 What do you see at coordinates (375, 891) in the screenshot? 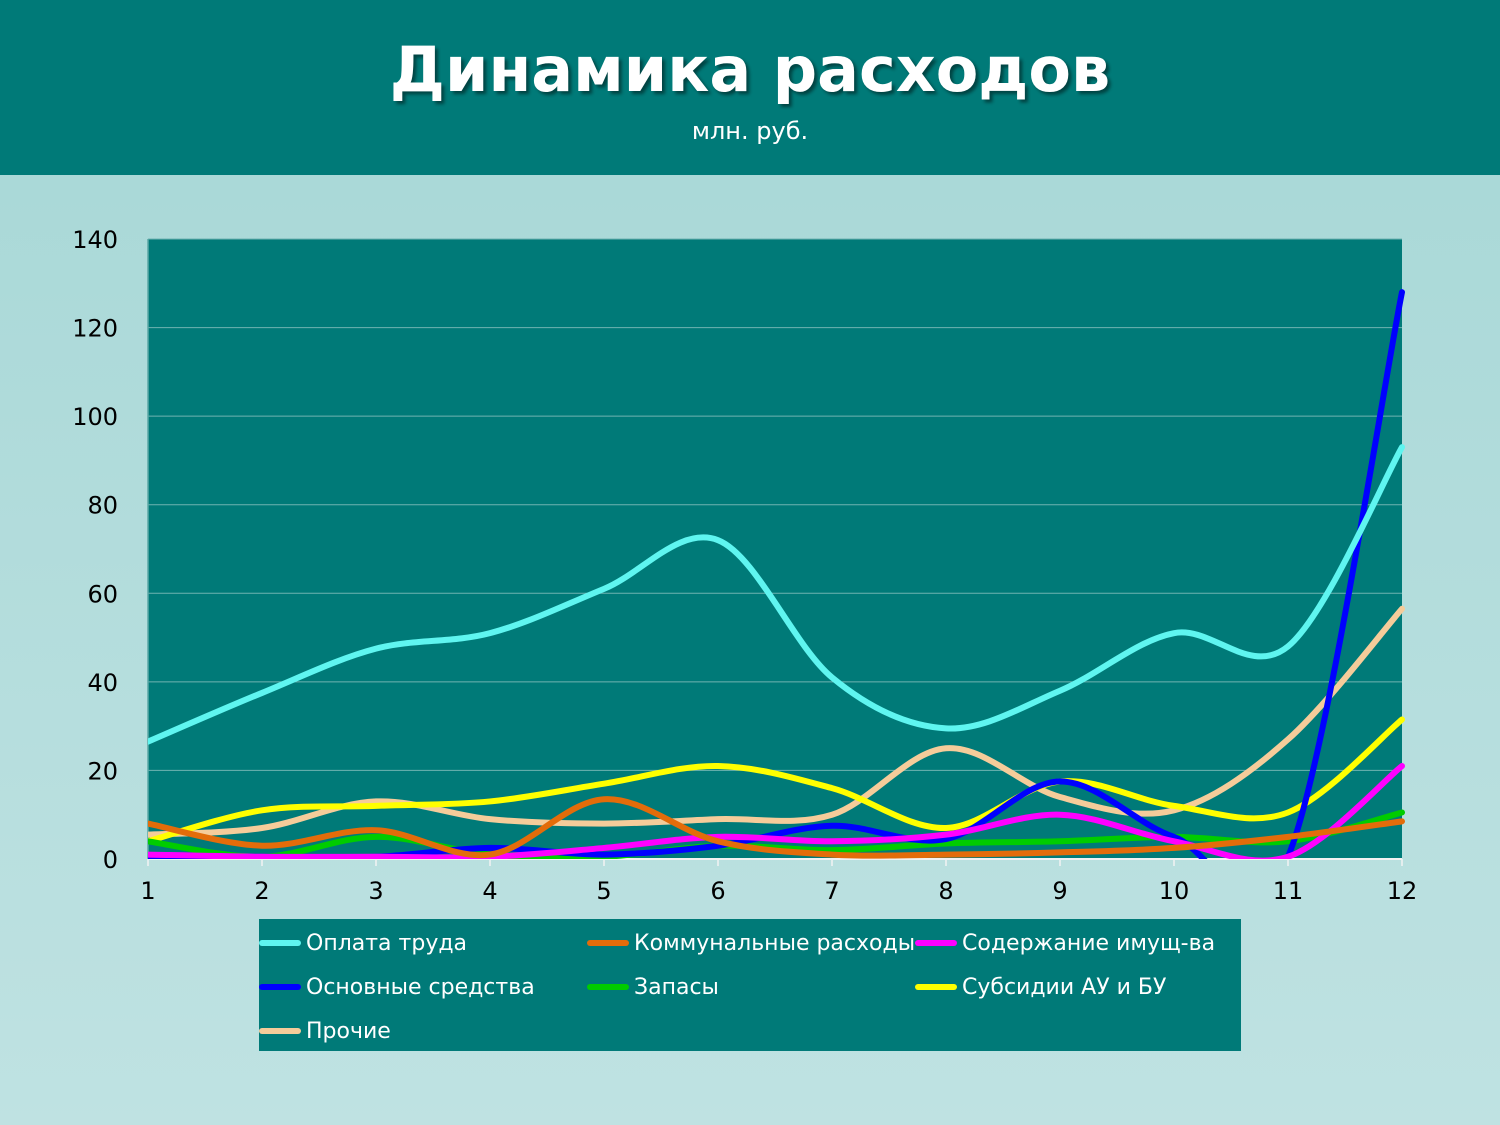
I see `x-tick-label: 3` at bounding box center [375, 891].